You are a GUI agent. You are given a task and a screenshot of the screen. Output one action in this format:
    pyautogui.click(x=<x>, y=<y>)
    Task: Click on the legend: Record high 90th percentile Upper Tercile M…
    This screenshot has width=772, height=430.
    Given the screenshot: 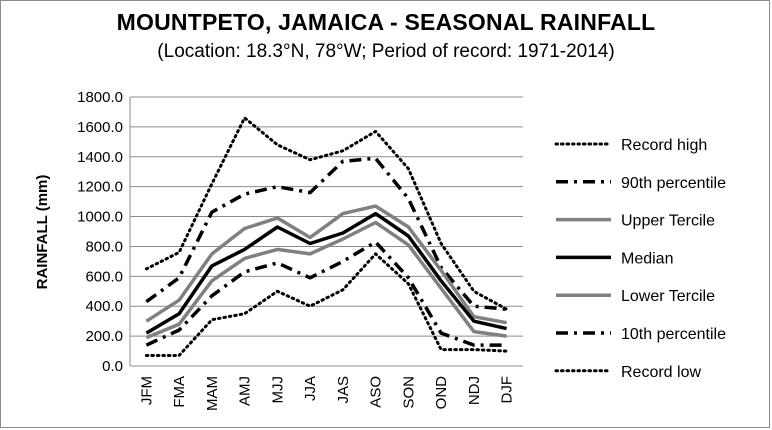 What is the action you would take?
    pyautogui.click(x=640, y=259)
    